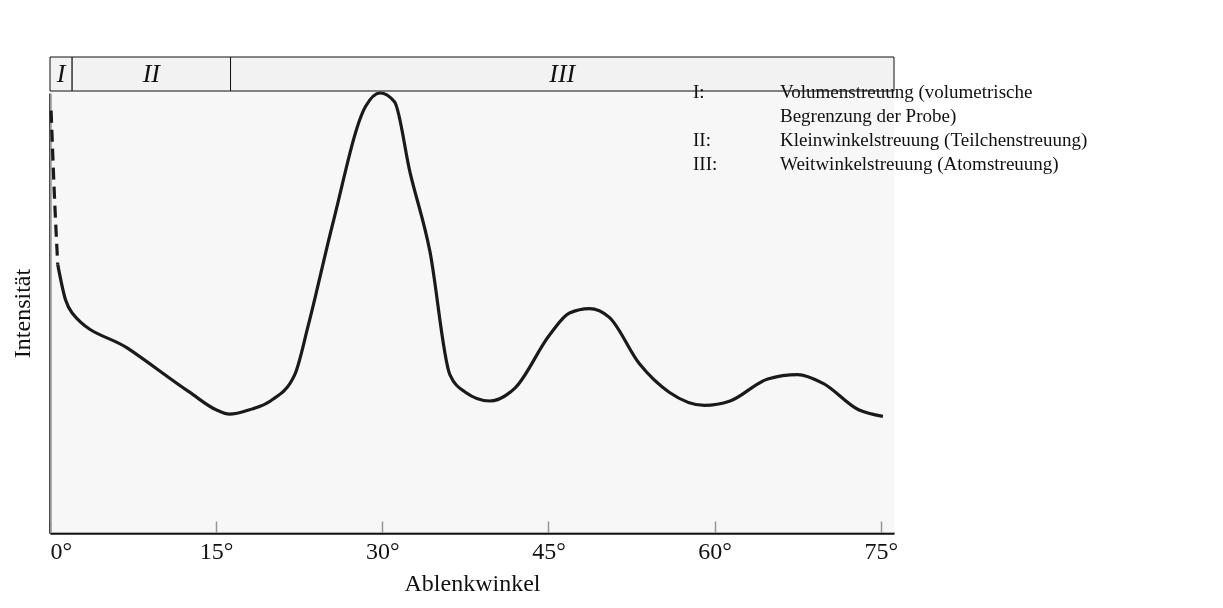  Describe the element at coordinates (881, 550) in the screenshot. I see `x-tick-label: 75°` at that location.